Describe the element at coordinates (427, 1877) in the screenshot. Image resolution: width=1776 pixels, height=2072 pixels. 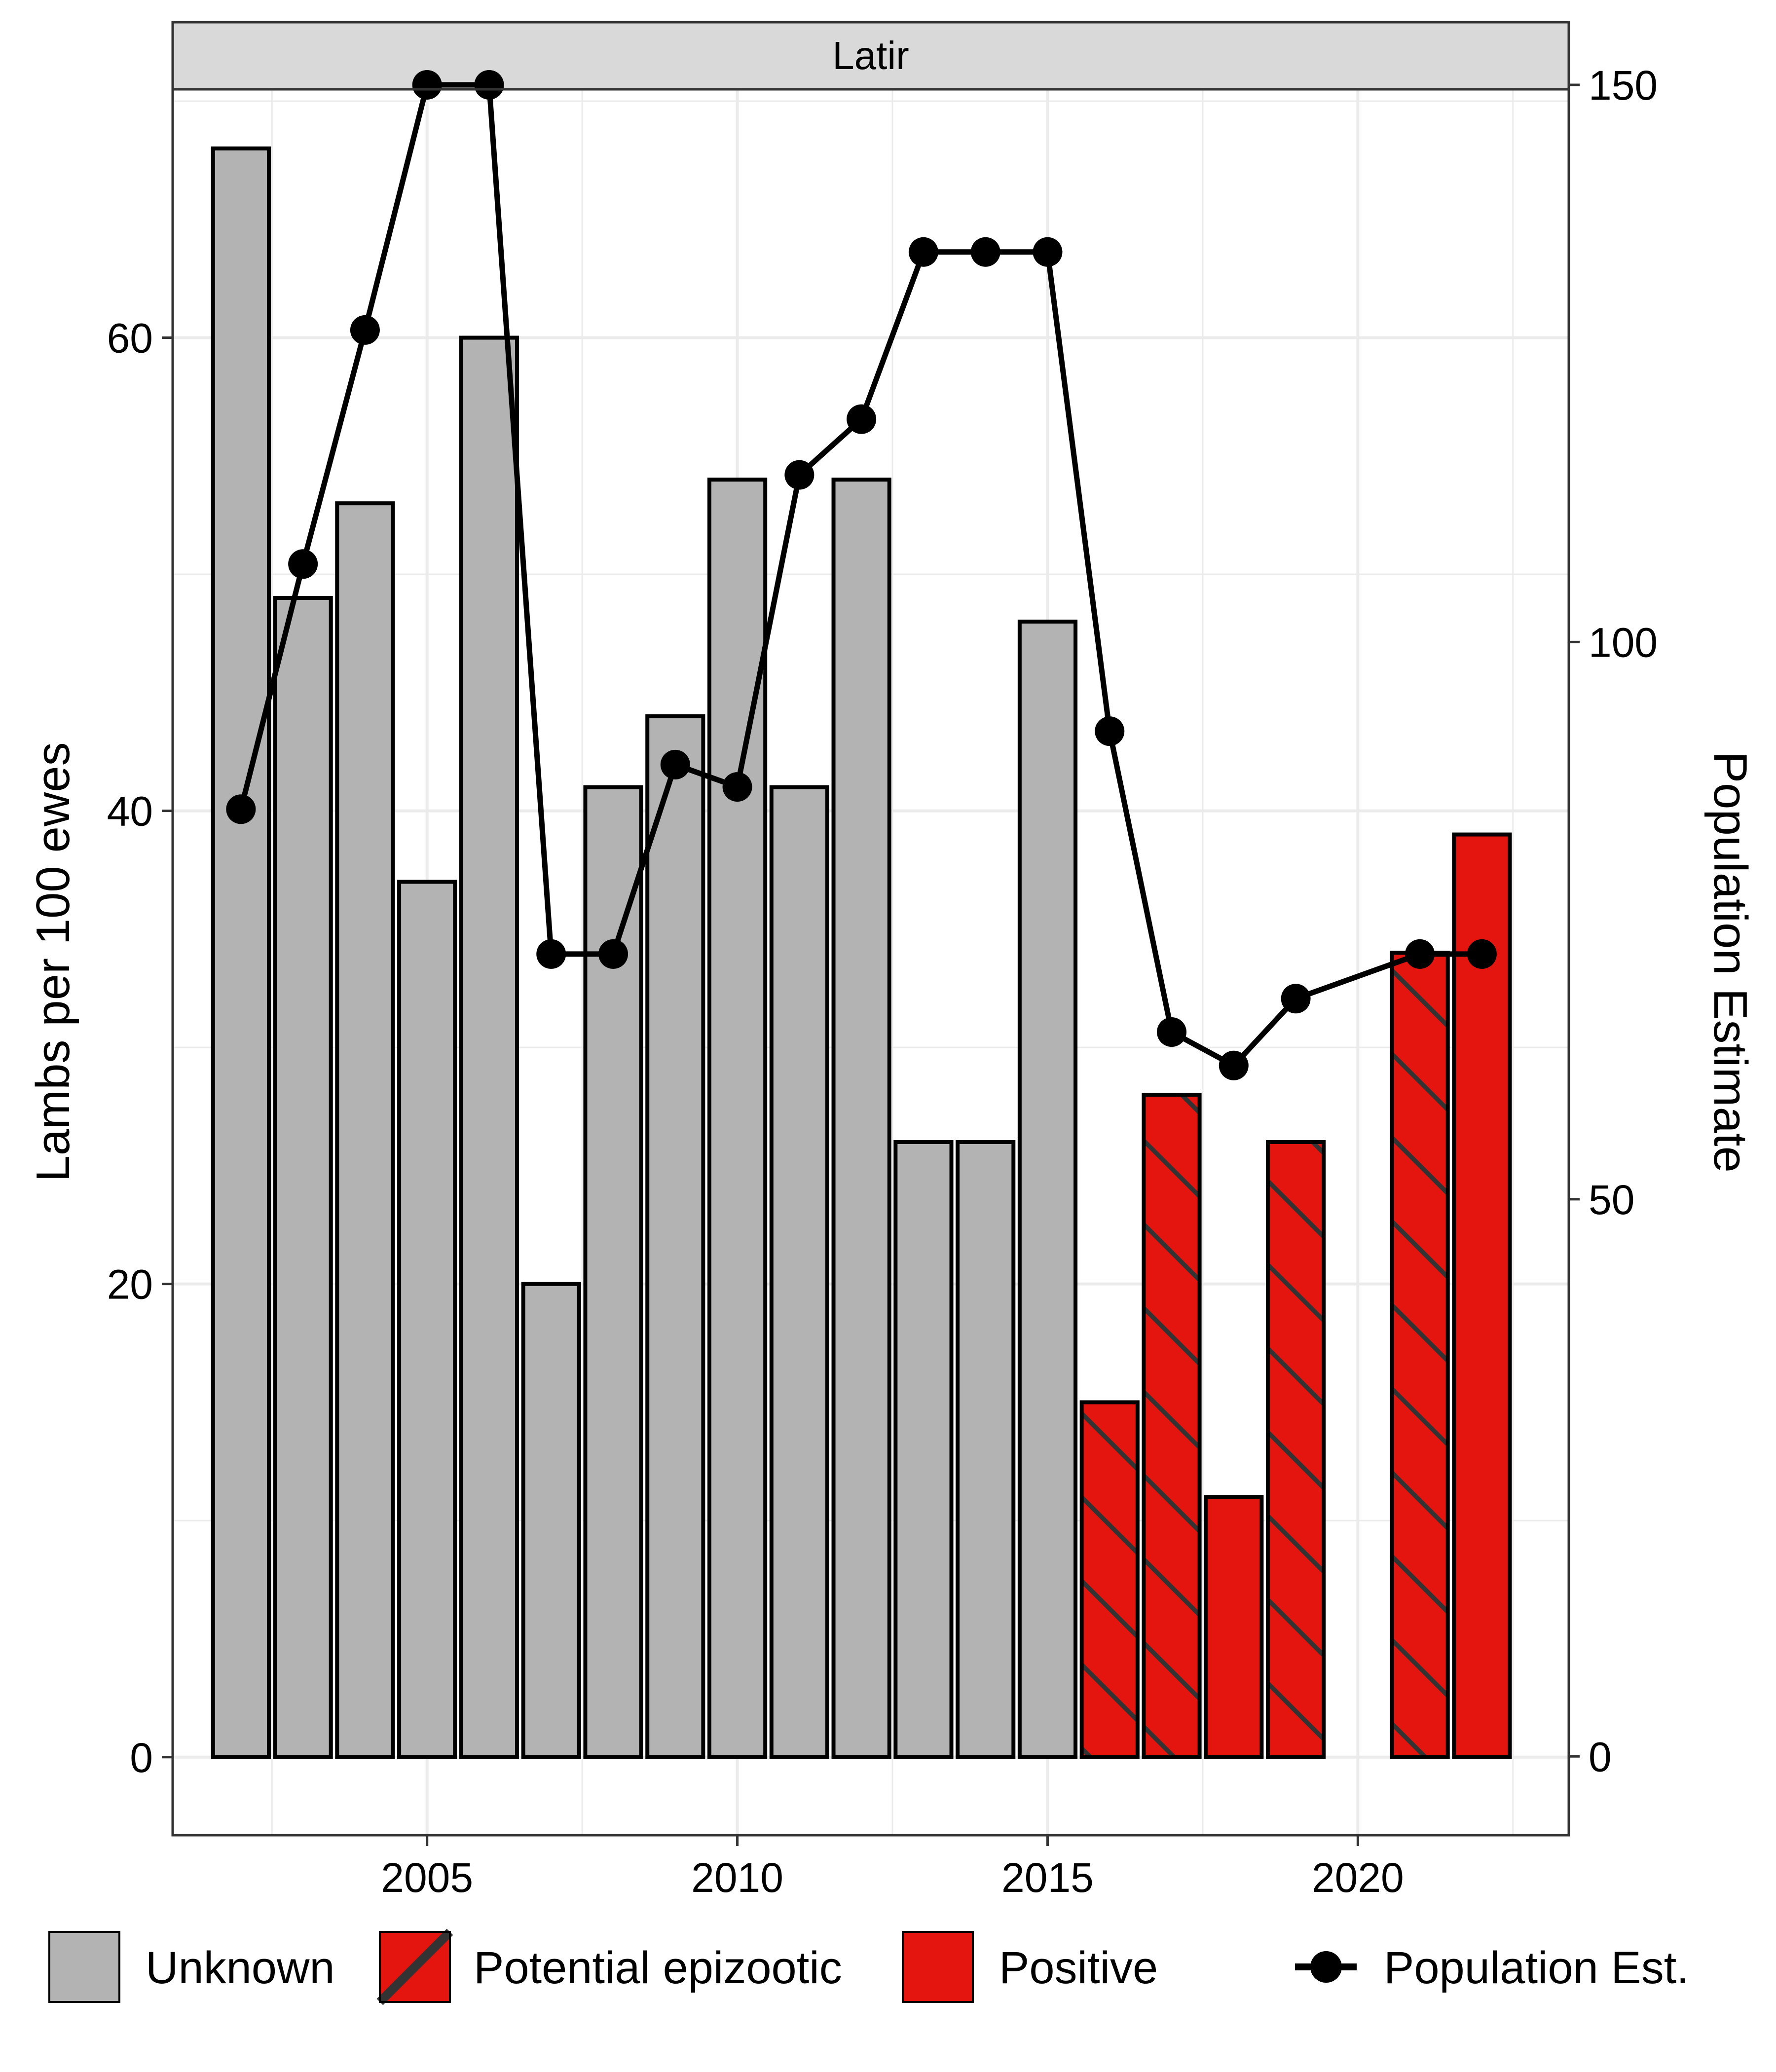
I see `x-tick-label: 2005` at that location.